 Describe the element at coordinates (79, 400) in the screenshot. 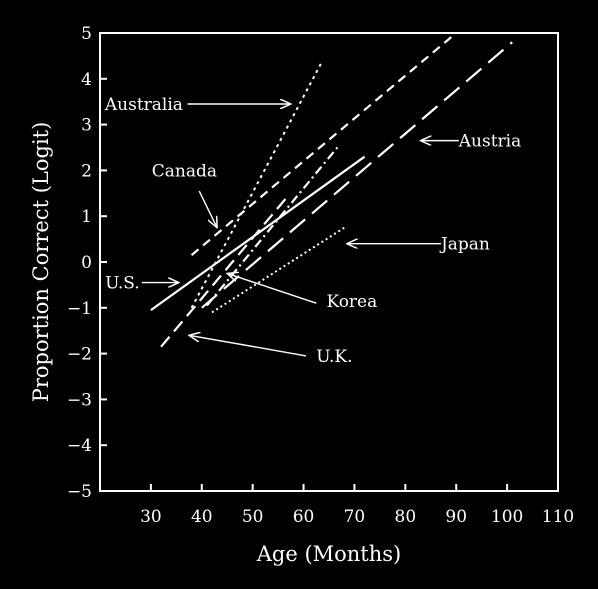

I see `y-tick-label: −3` at that location.